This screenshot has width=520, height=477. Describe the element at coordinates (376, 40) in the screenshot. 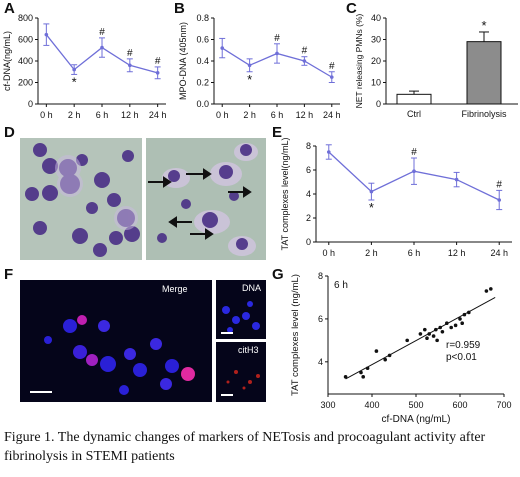

I see `y-tick-label: 30` at that location.